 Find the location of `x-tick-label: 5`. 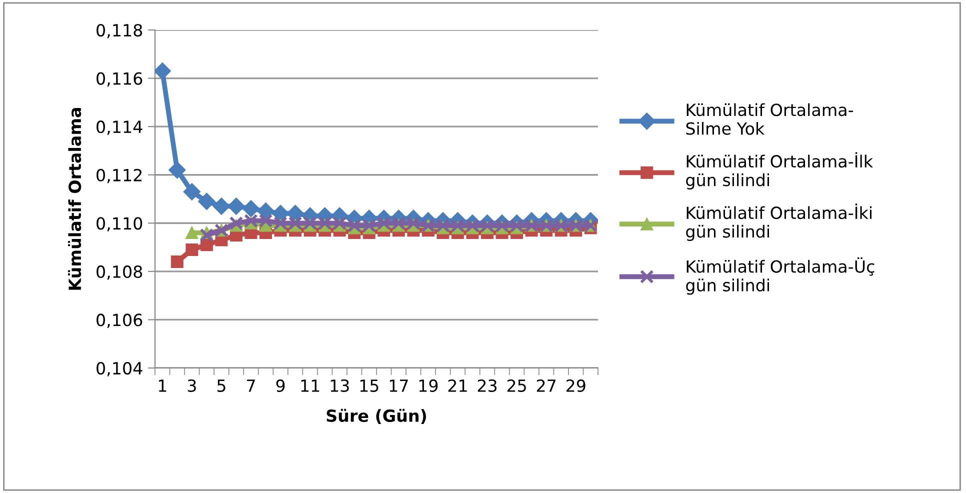

x-tick-label: 5 is located at coordinates (221, 386).